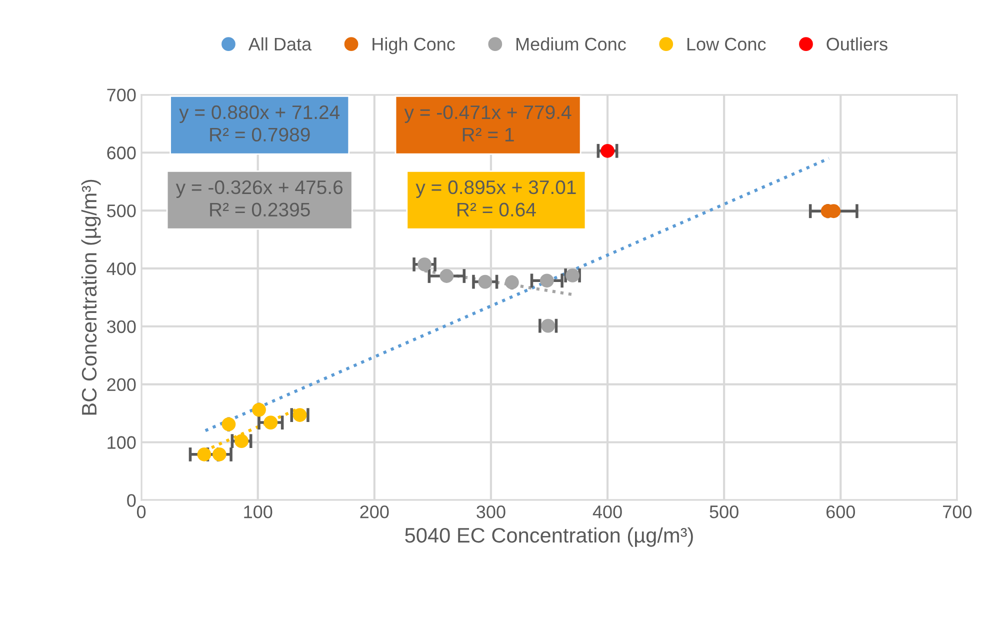 The image size is (995, 619). Describe the element at coordinates (259, 198) in the screenshot. I see `annotation: y = -0.326x + 475.6 R² = 0.2395` at that location.